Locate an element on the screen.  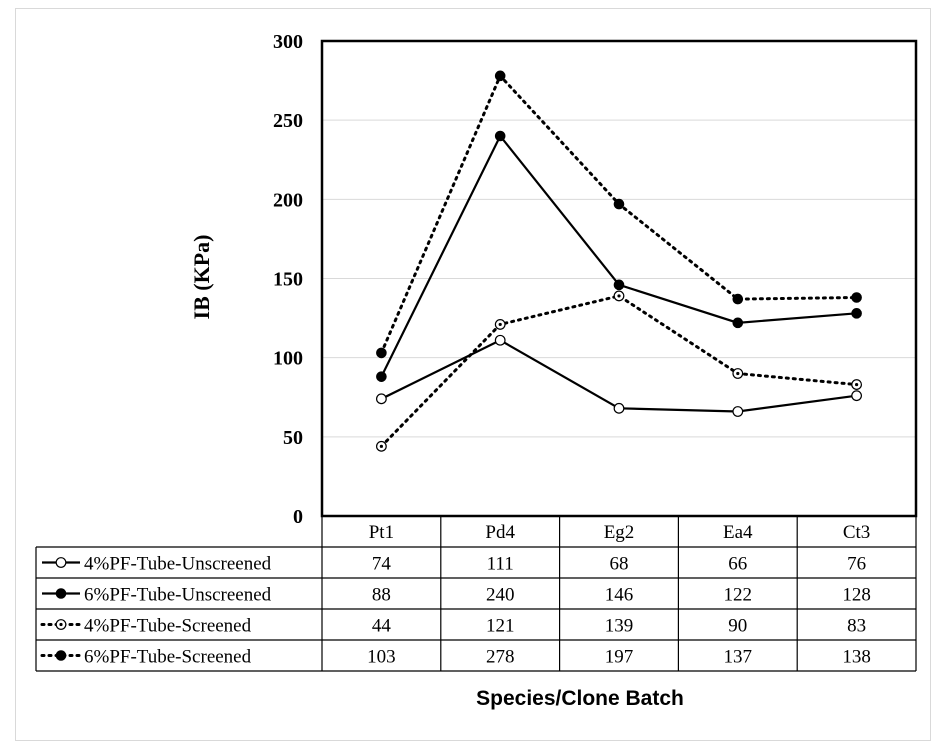
data-label: 139 is located at coordinates (619, 626).